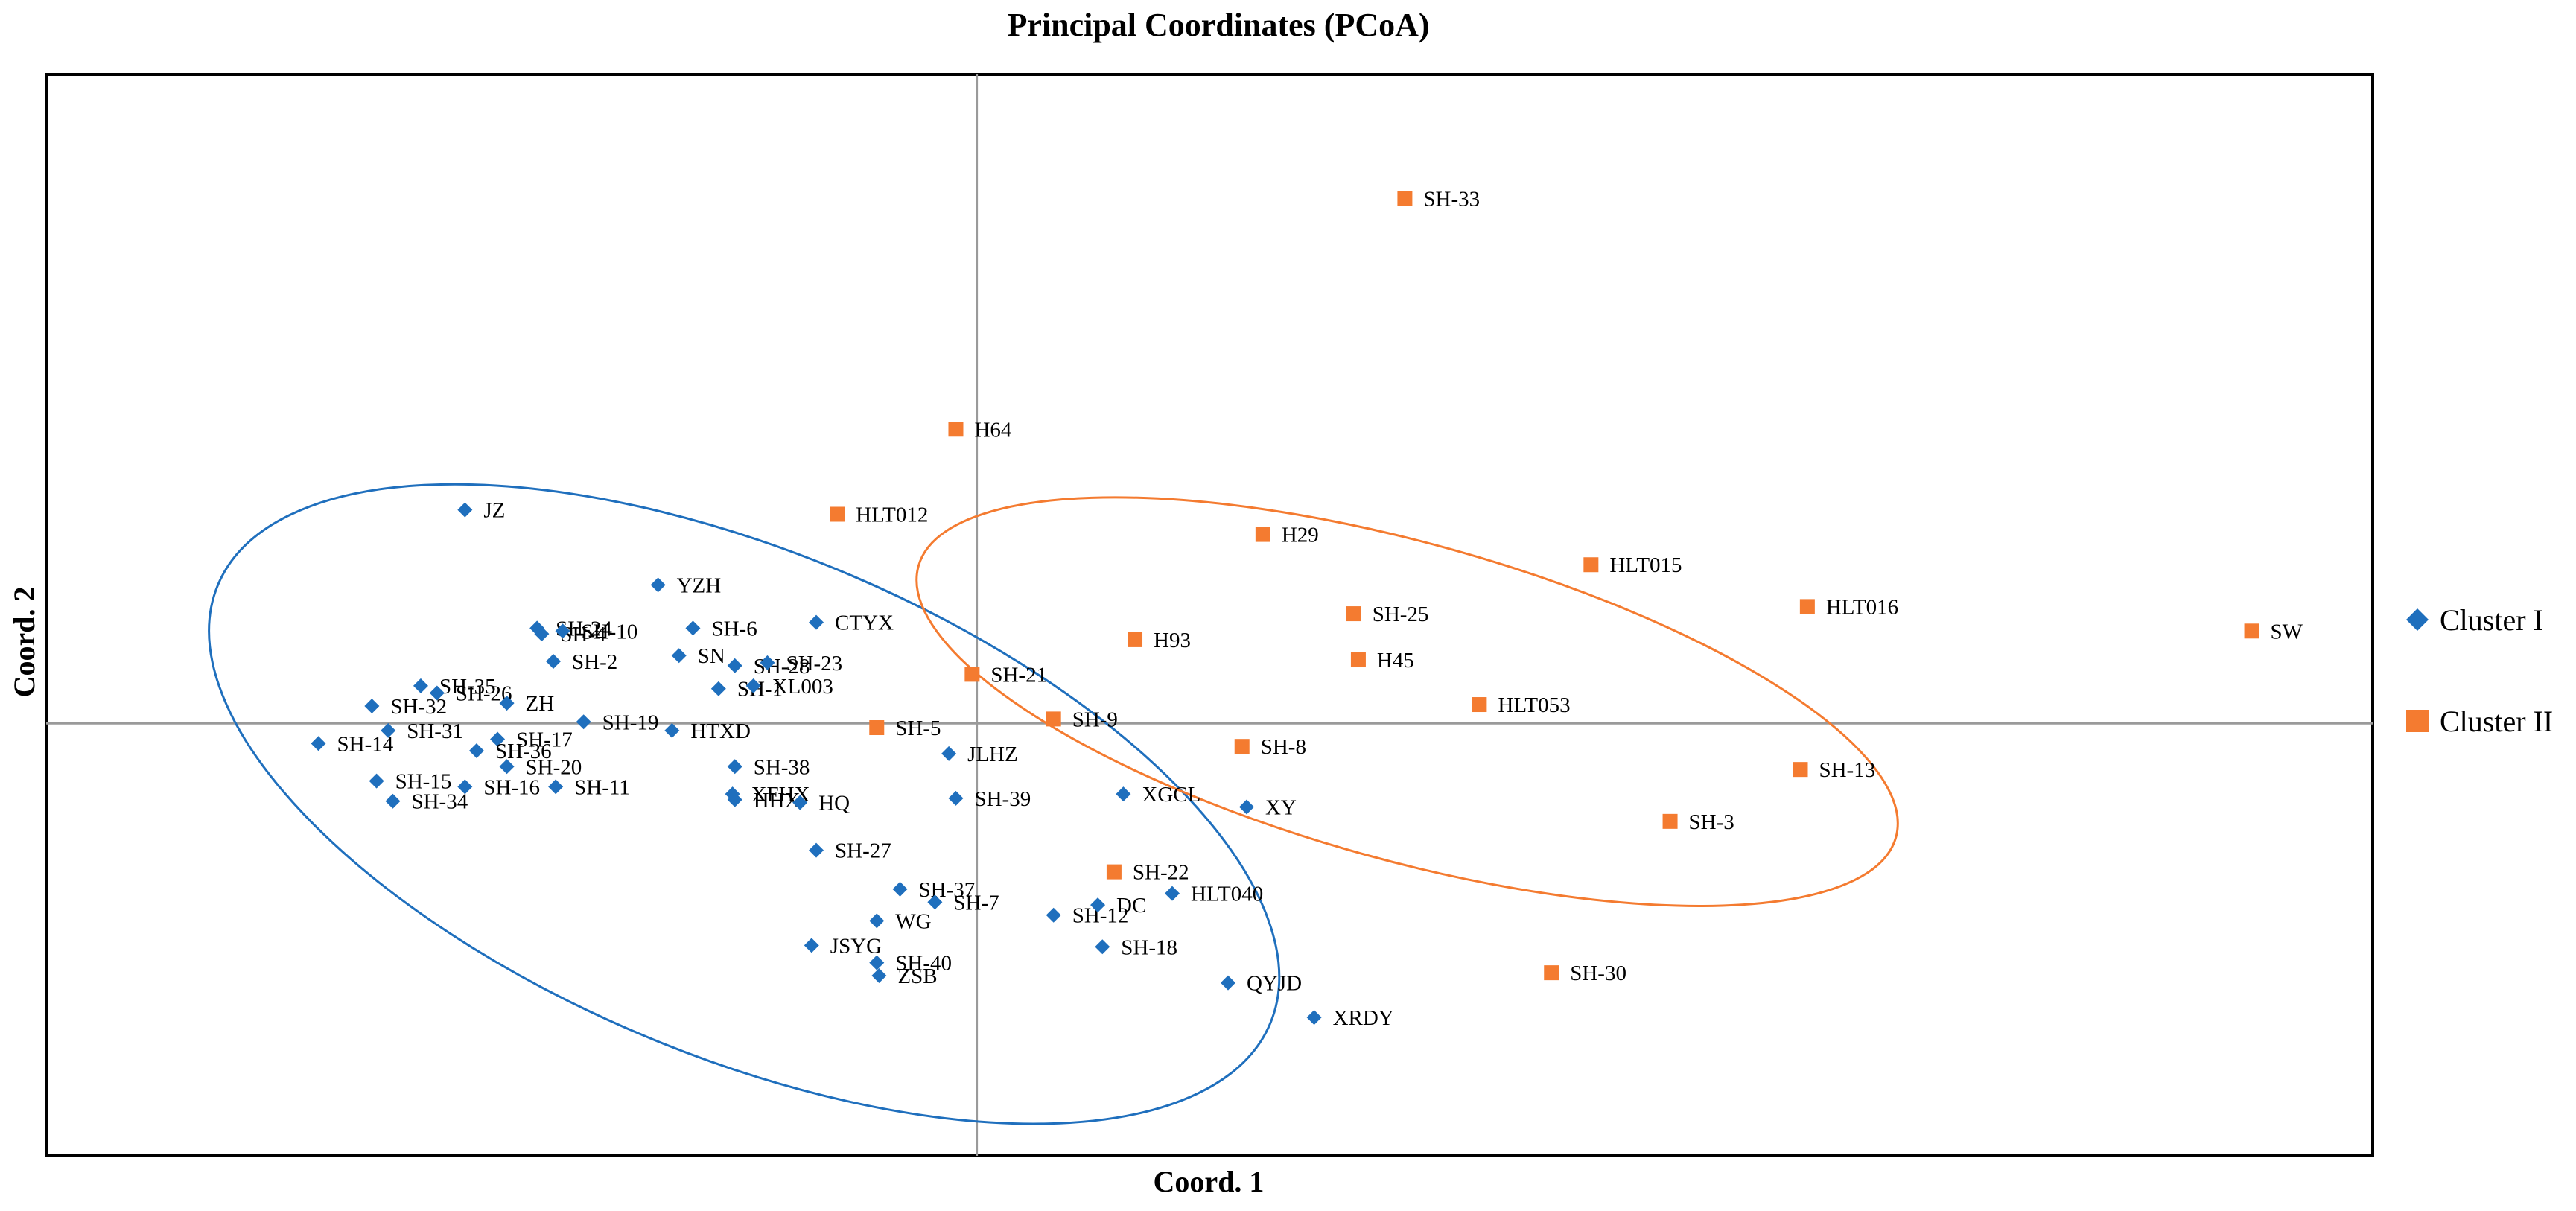 This screenshot has height=1211, width=2576. I want to click on point-label-sh-34: SH-34, so click(439, 802).